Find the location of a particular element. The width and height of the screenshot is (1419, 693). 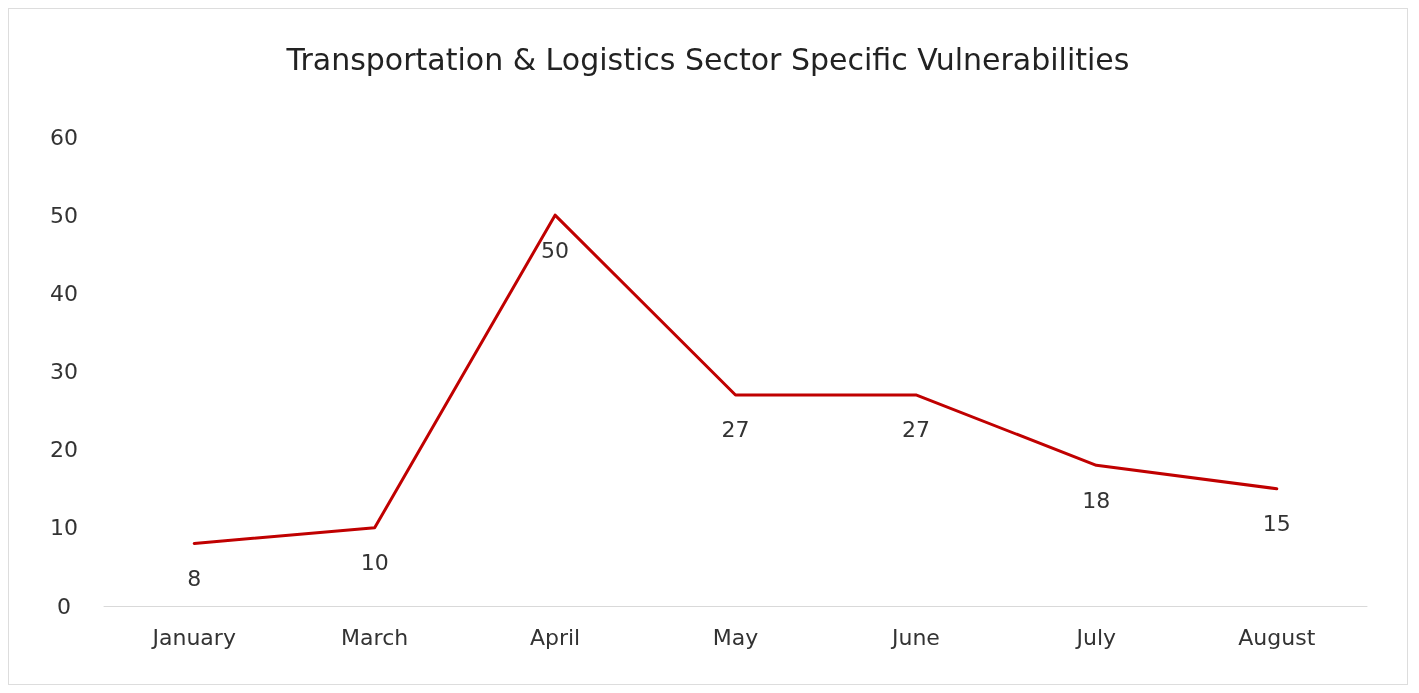

y-tick-label: 30 is located at coordinates (64, 371).